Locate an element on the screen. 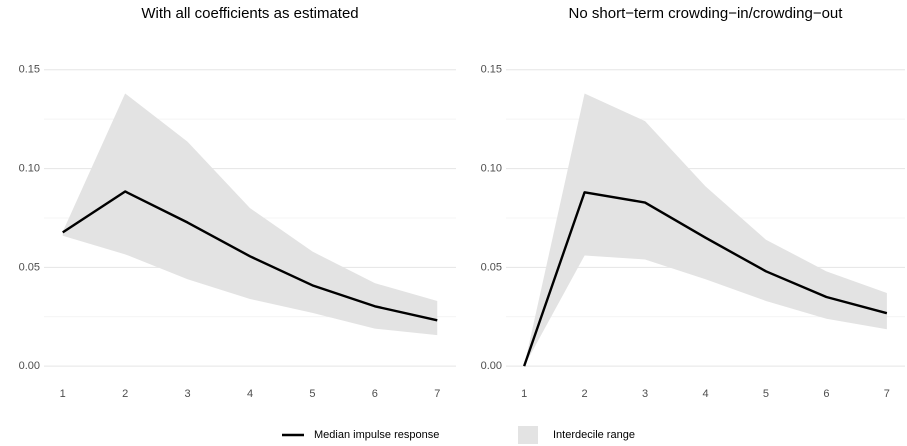 The height and width of the screenshot is (446, 907). legend-label: Interdecile range is located at coordinates (594, 435).